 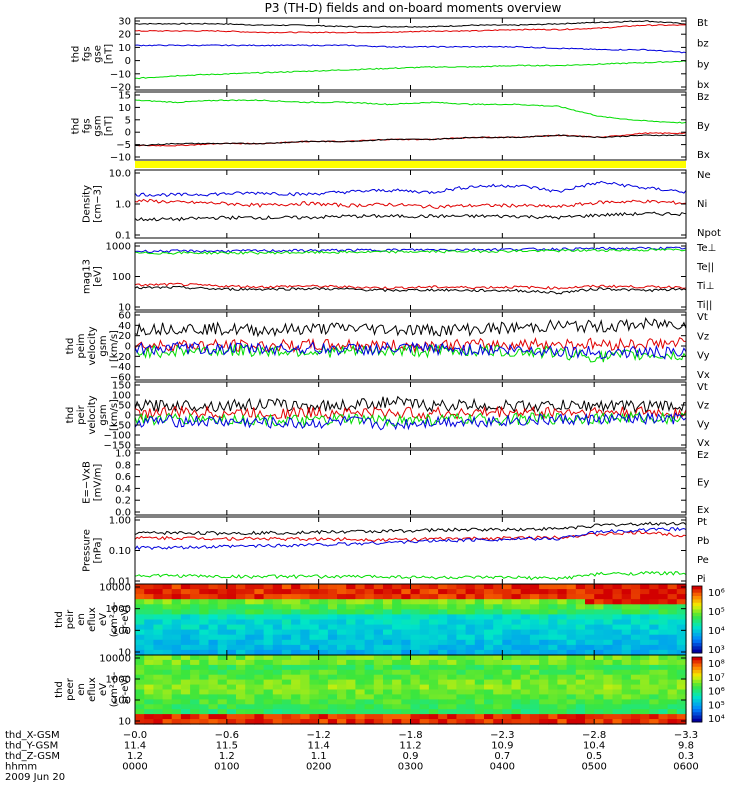 What do you see at coordinates (410, 140) in the screenshot?
I see `series-line-Bx` at bounding box center [410, 140].